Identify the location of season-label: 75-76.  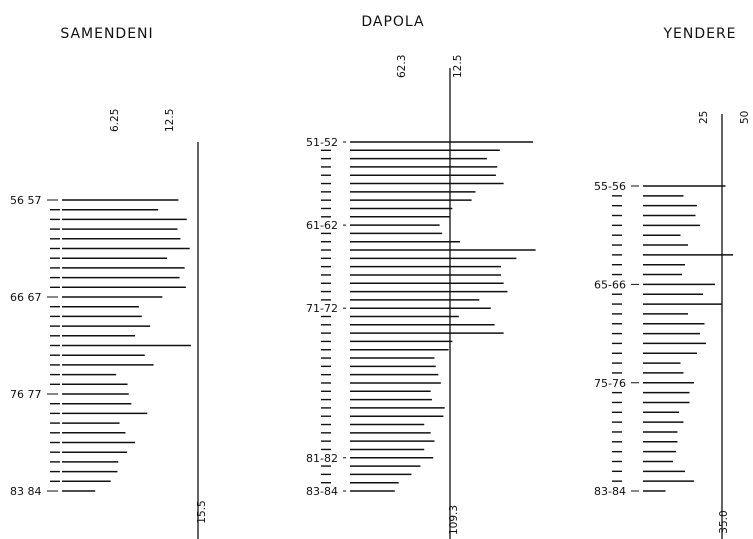
(610, 383).